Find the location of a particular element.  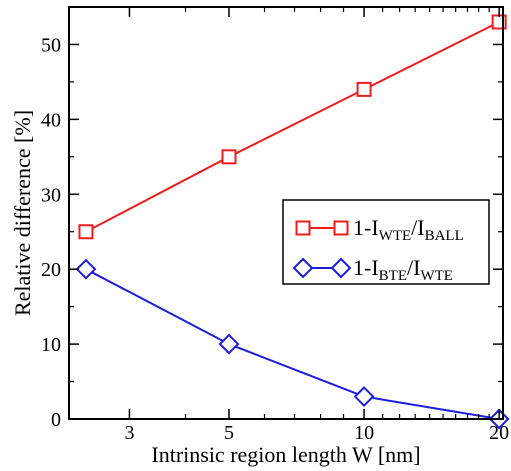

y-tick-label: 0 is located at coordinates (56, 420).